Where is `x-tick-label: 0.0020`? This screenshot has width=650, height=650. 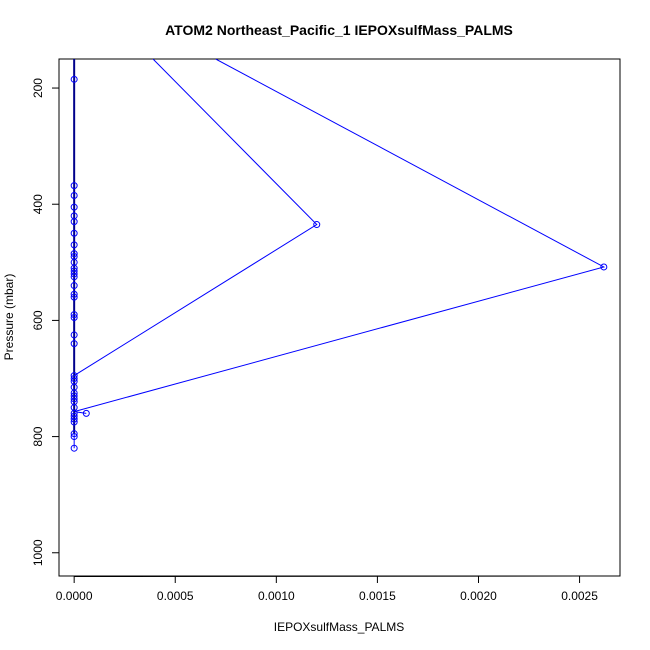 x-tick-label: 0.0020 is located at coordinates (478, 596).